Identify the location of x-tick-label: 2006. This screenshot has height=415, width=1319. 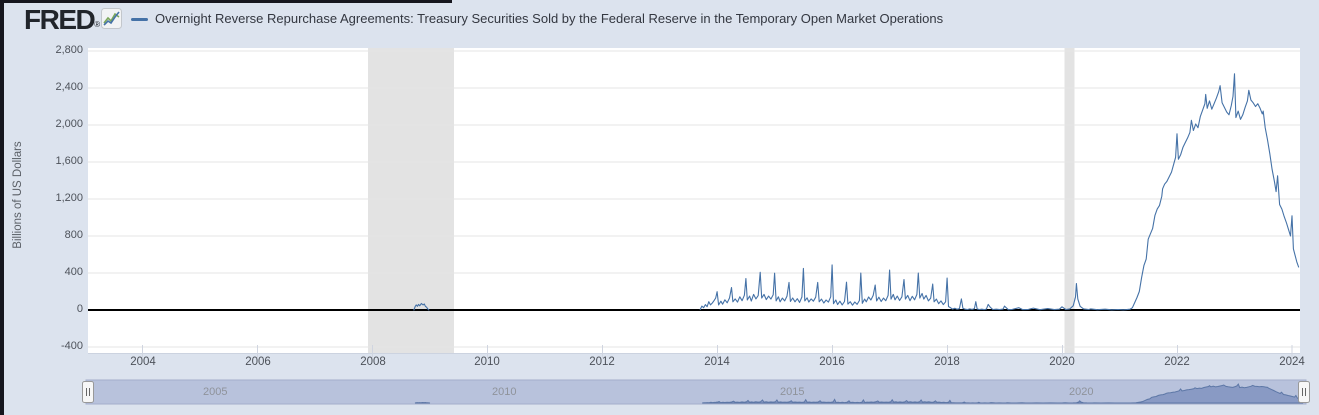
(258, 362).